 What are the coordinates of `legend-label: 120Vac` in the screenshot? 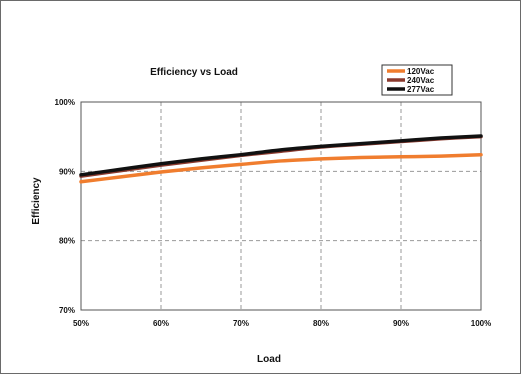 It's located at (421, 71).